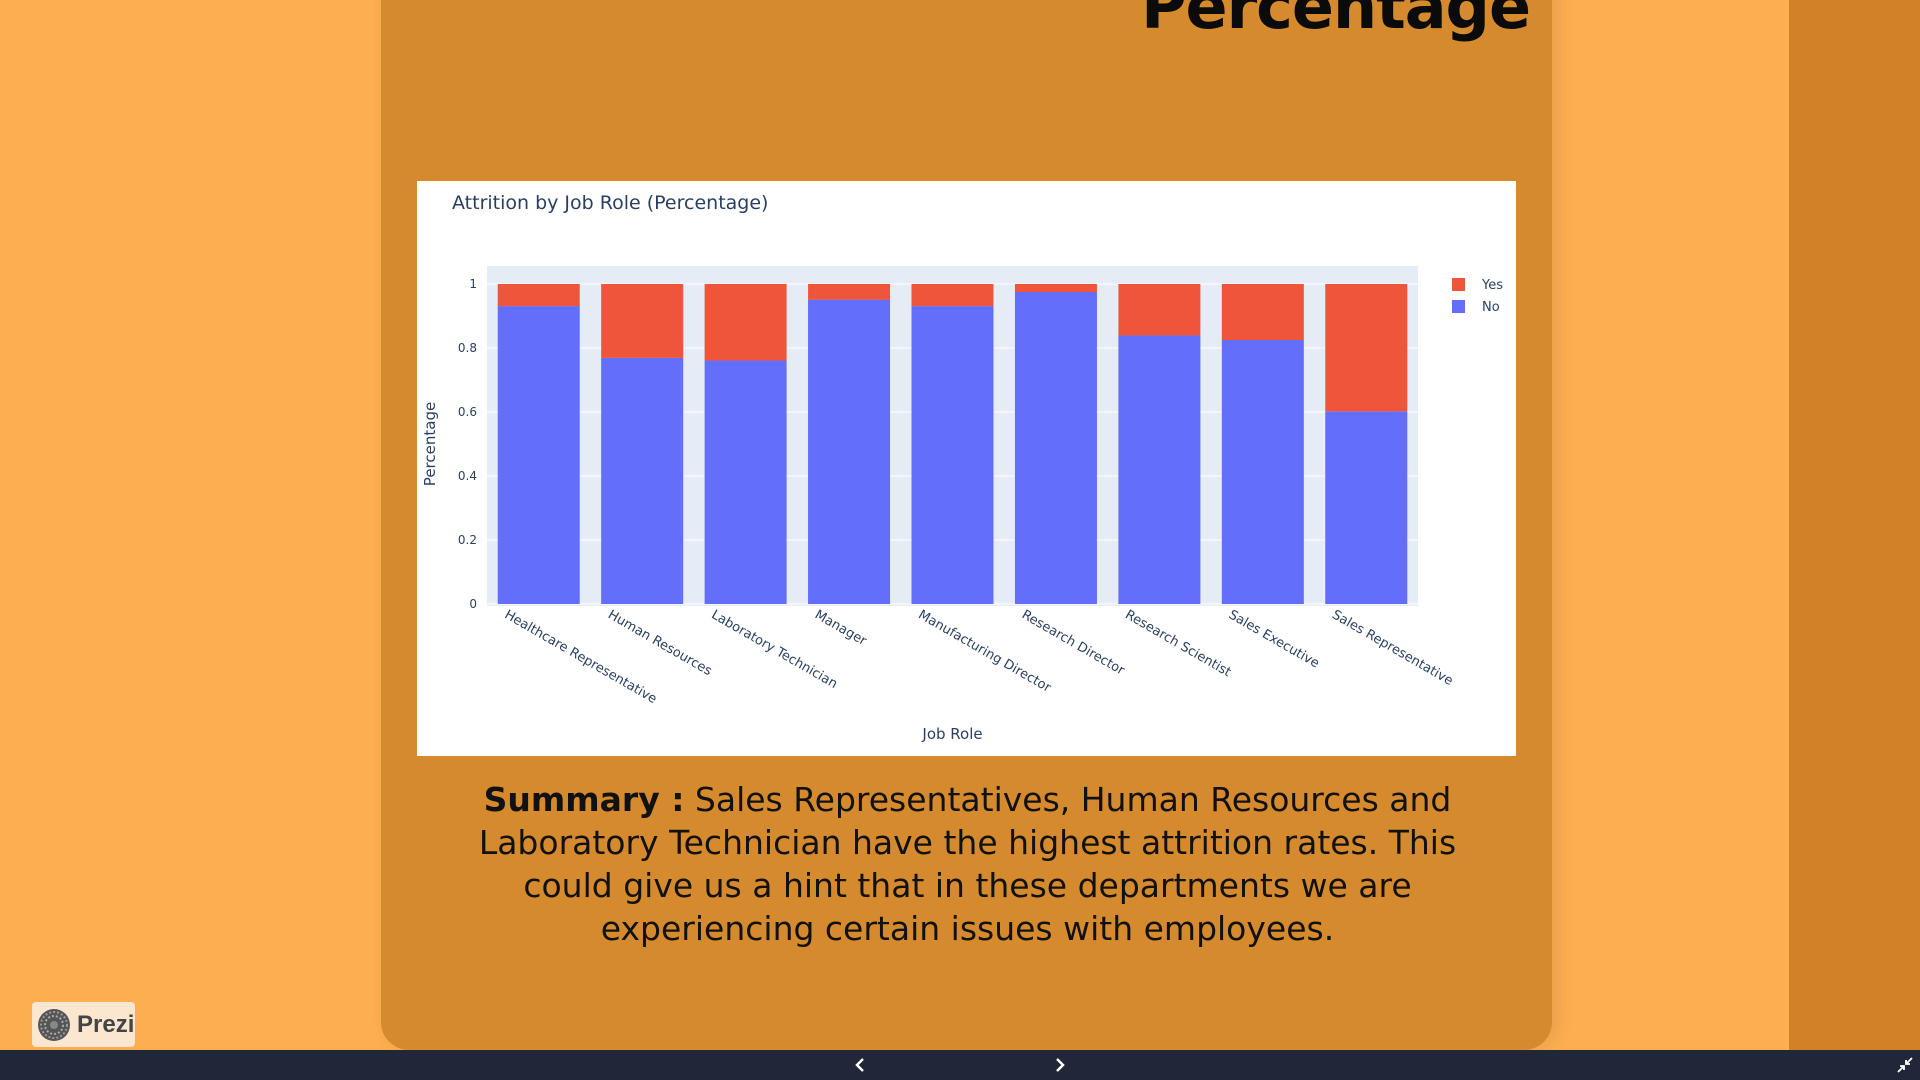 This screenshot has height=1080, width=1920. Describe the element at coordinates (610, 203) in the screenshot. I see `chart-title: Attrition by Job Role (Percentage)` at that location.